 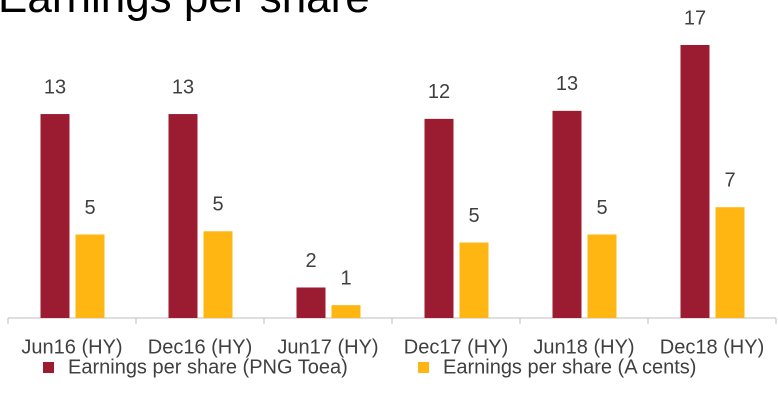 What do you see at coordinates (695, 18) in the screenshot?
I see `value-label: 17` at bounding box center [695, 18].